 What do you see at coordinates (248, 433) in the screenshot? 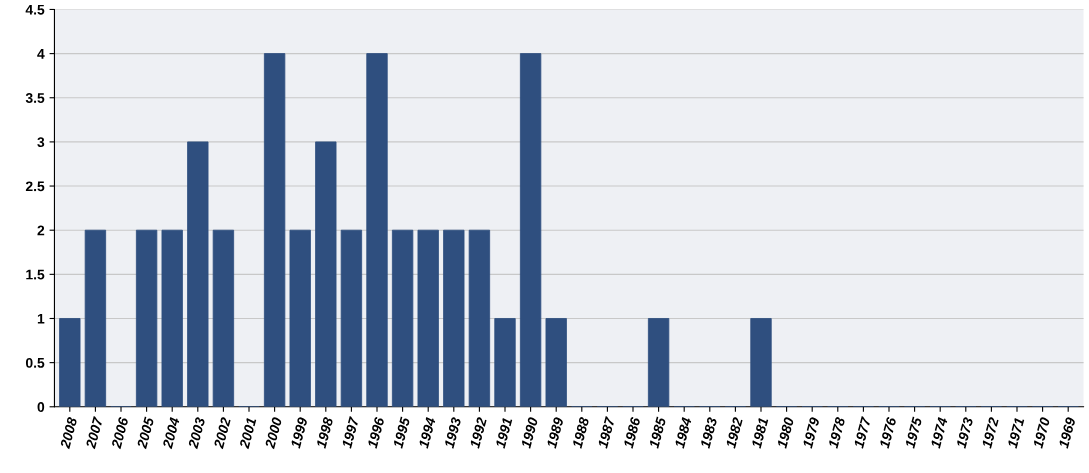
I see `x-tick-label: 2001` at bounding box center [248, 433].